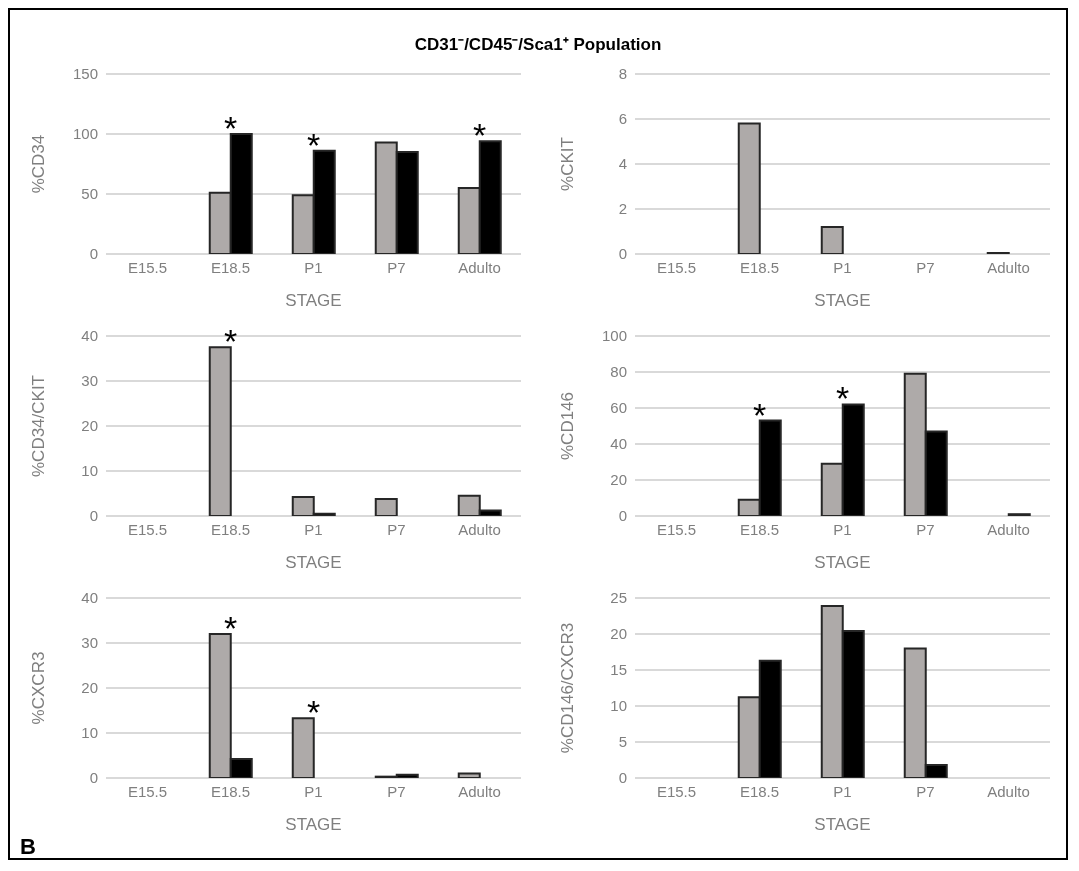 The image size is (1079, 871). Describe the element at coordinates (622, 74) in the screenshot. I see `y-tick-label: 8` at that location.